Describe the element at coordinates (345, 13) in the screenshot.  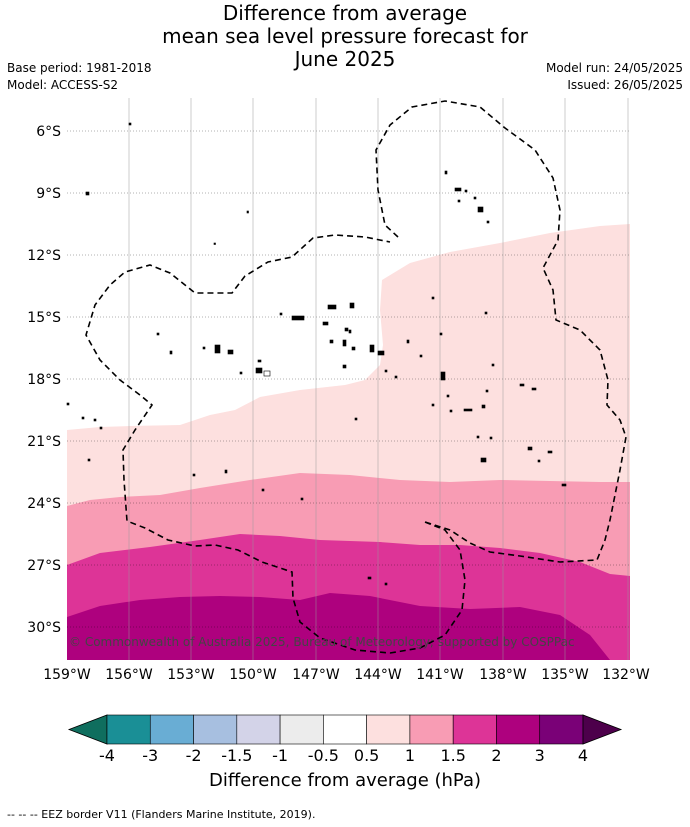
I see `title-line-1: Difference from average` at that location.